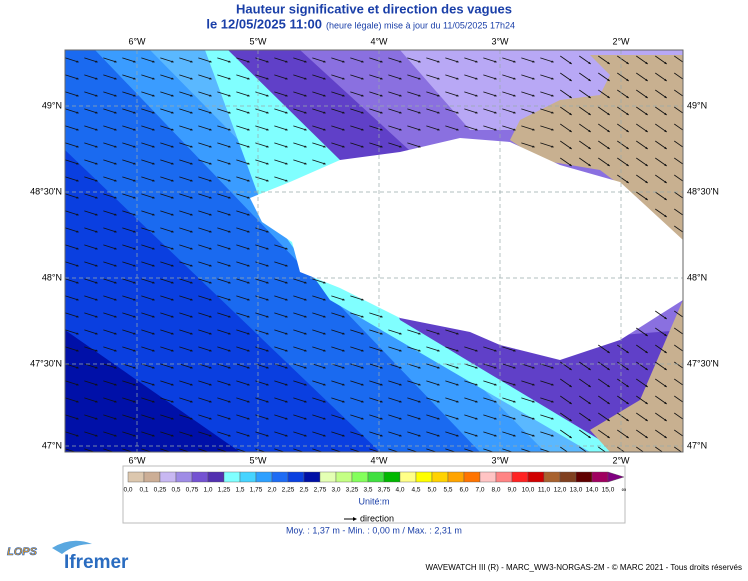  Describe the element at coordinates (355, 519) in the screenshot. I see `direction-arrow-head` at that location.